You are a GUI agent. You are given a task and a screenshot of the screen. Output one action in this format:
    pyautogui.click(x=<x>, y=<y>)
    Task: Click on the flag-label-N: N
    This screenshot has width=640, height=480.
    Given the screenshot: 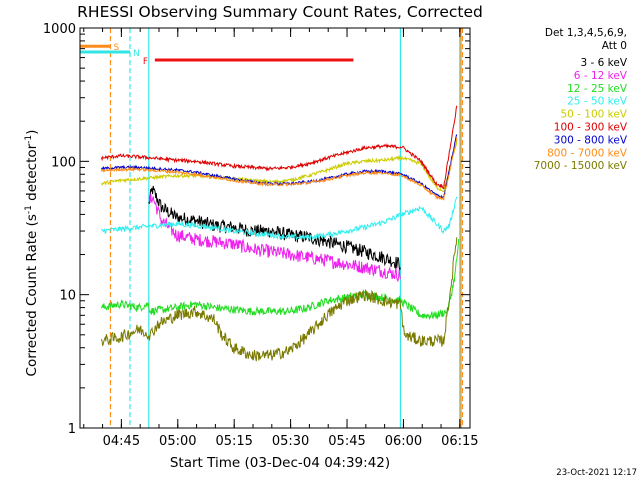 What is the action you would take?
    pyautogui.click(x=136, y=54)
    